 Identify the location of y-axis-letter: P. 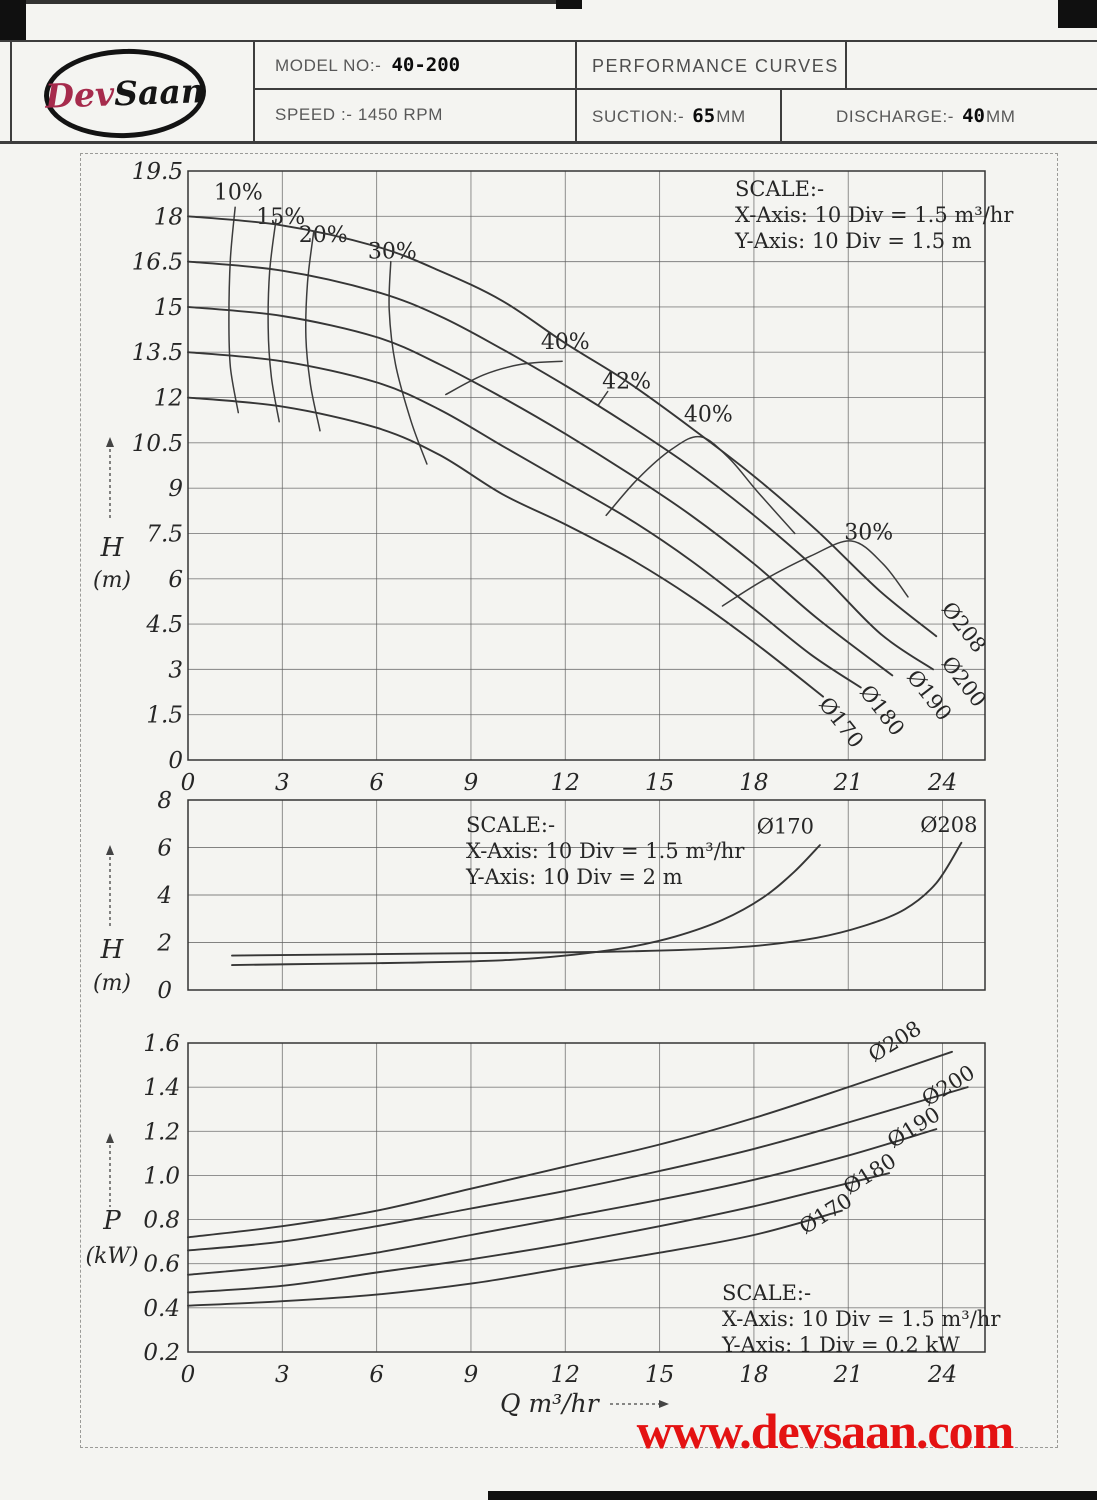
(111, 1221).